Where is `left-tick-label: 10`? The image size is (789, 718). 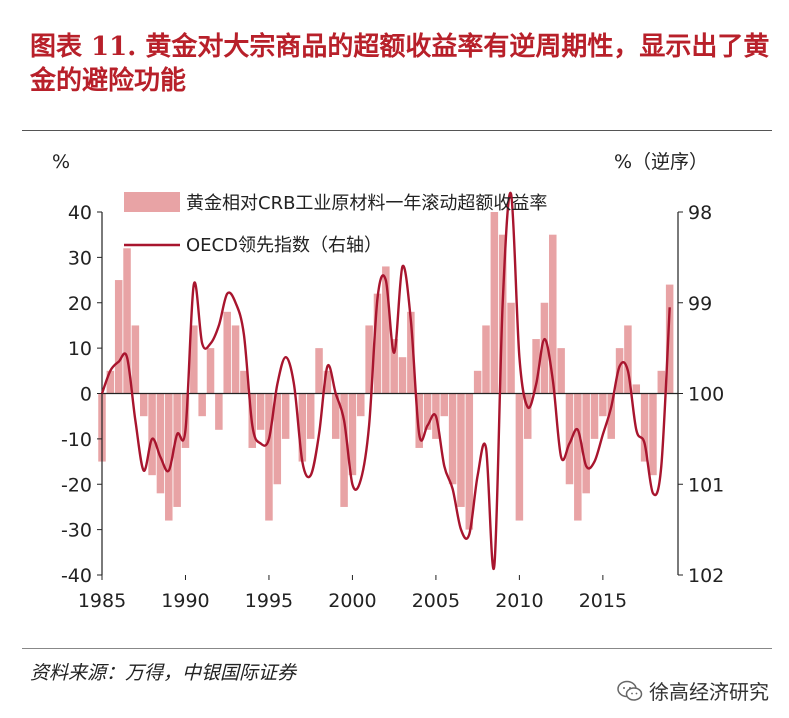 left-tick-label: 10 is located at coordinates (80, 349).